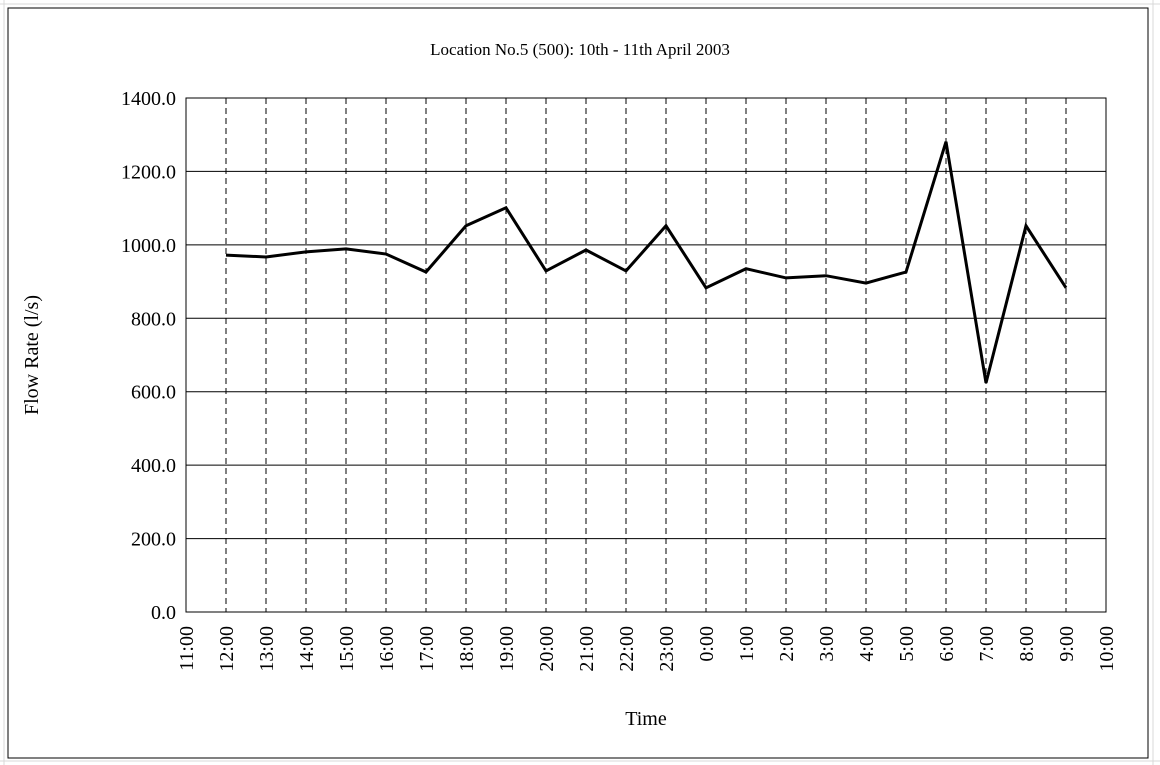 This screenshot has width=1160, height=765. Describe the element at coordinates (627, 649) in the screenshot. I see `x-tick-label: 22:00` at that location.